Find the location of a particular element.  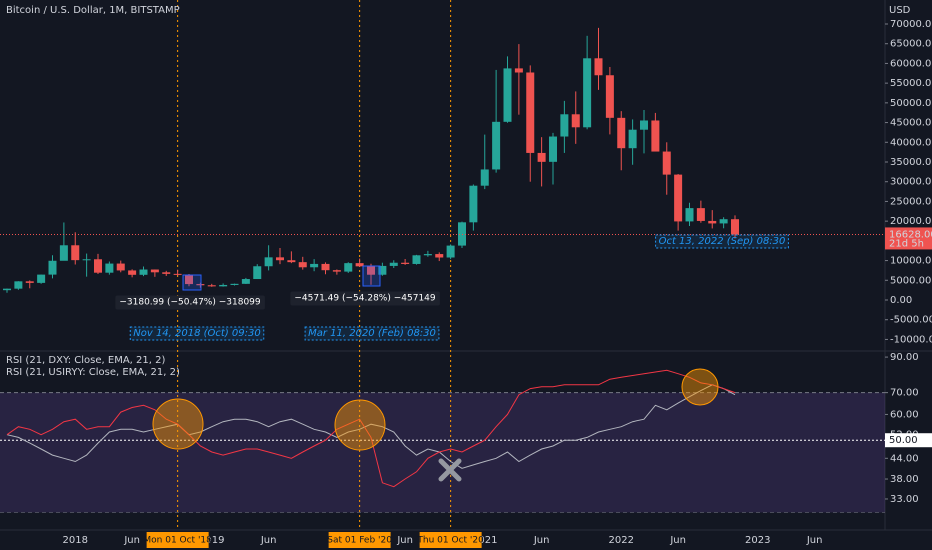

y-tick-label: 30000.00 is located at coordinates (911, 182).